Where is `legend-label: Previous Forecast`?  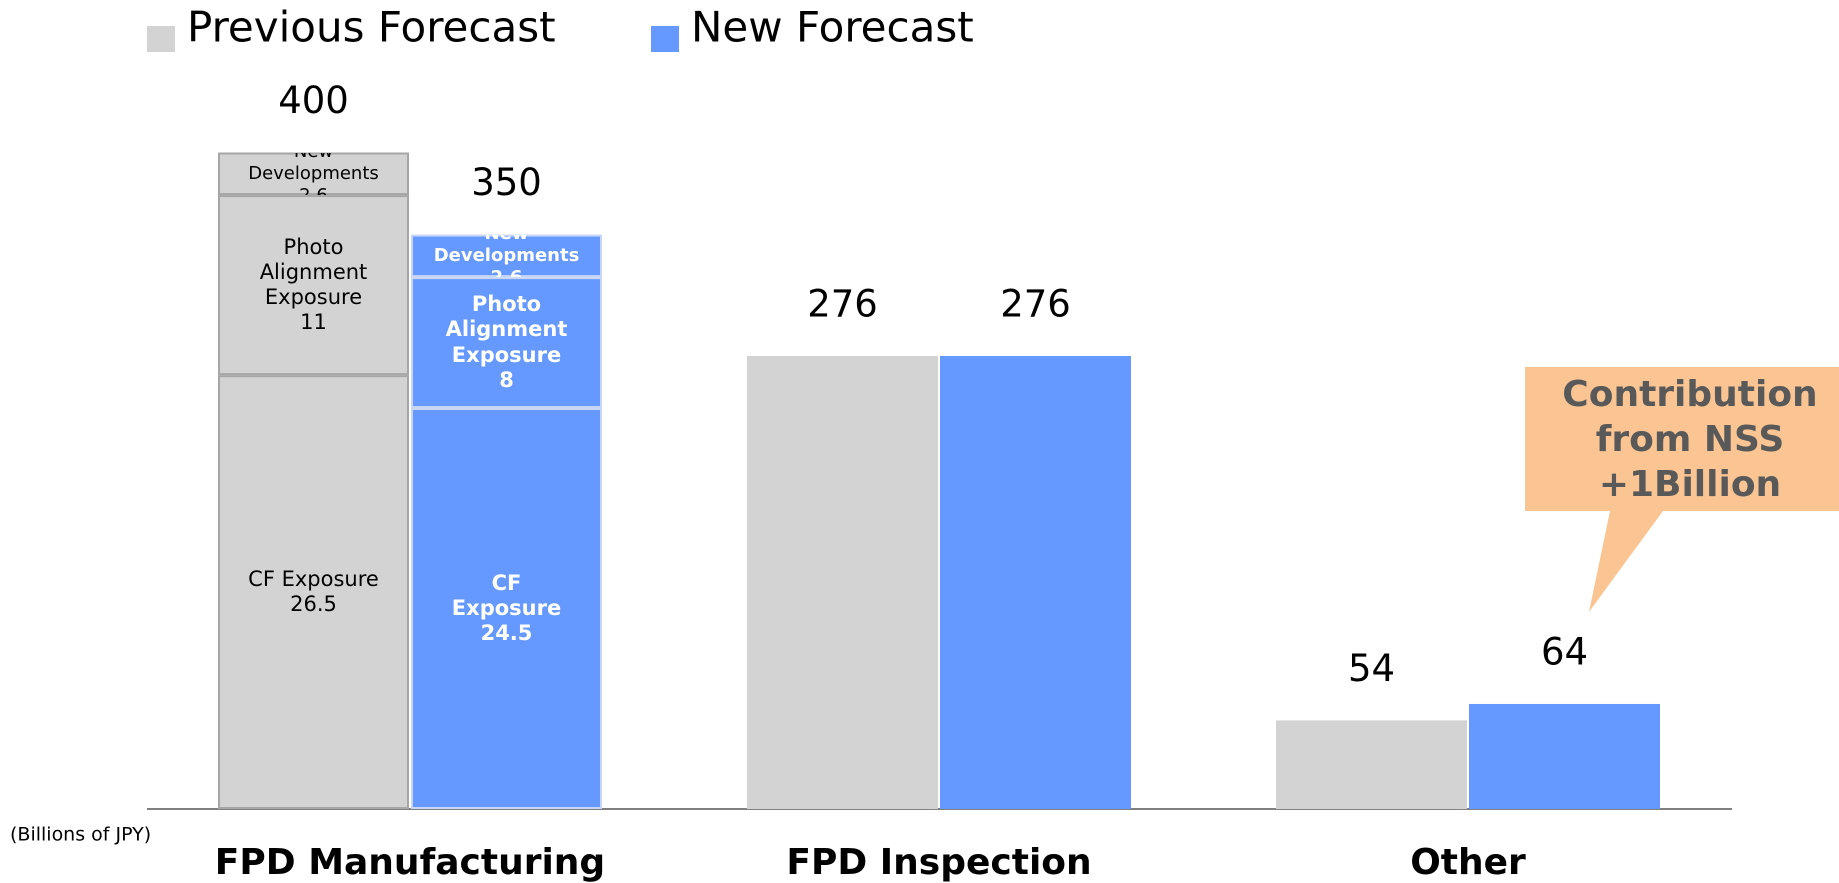 legend-label: Previous Forecast is located at coordinates (371, 27).